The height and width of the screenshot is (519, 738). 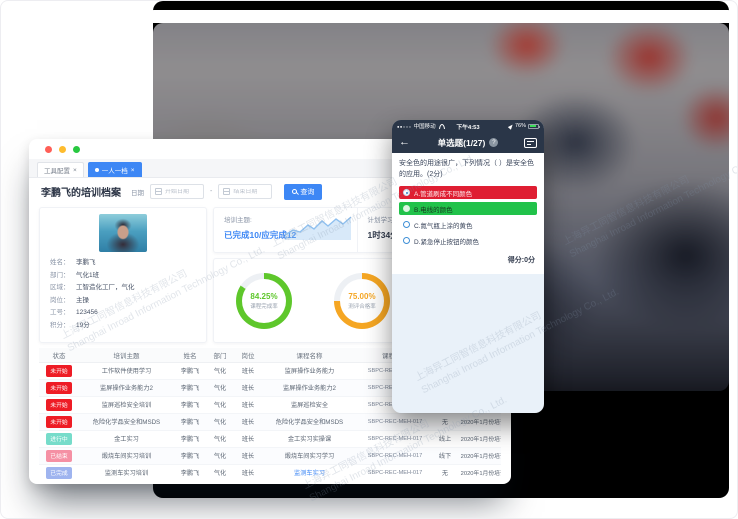 I want to click on end-date-field, so click(x=245, y=191).